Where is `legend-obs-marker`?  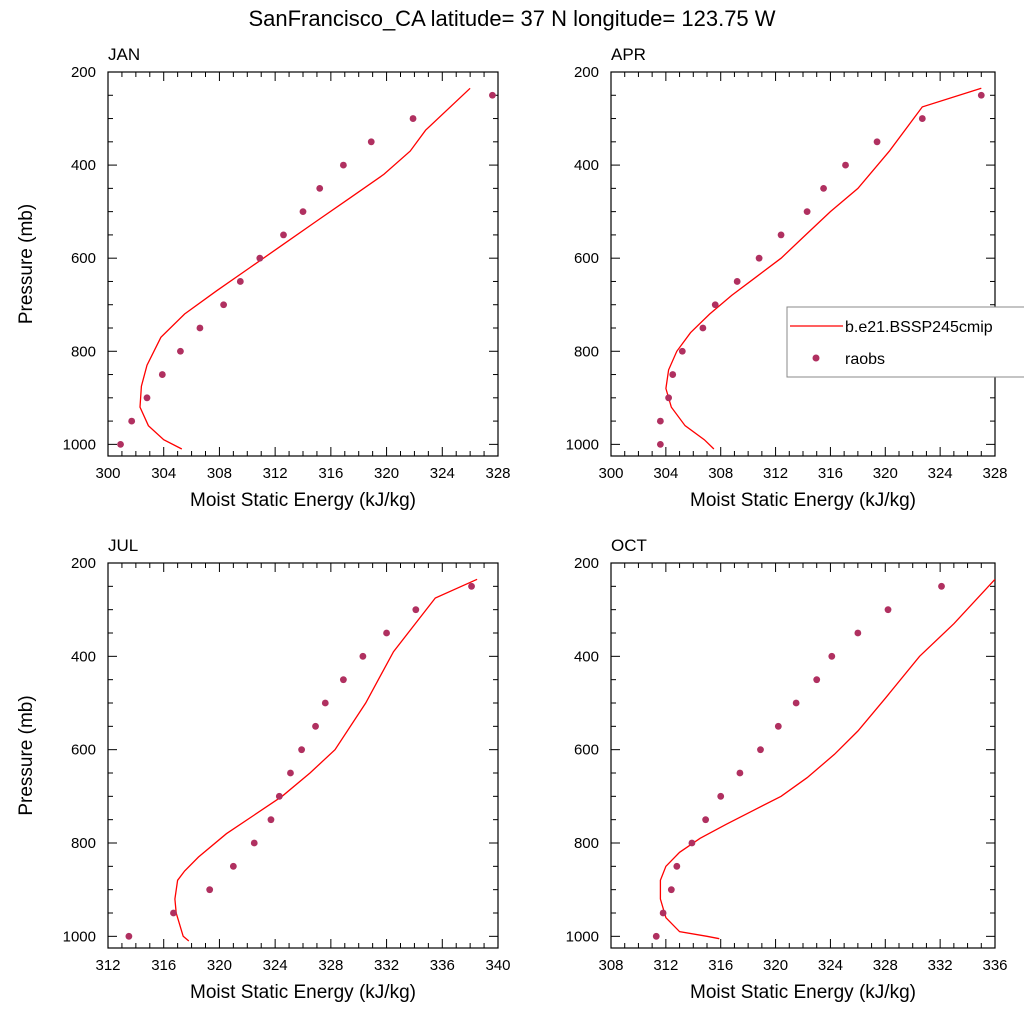 legend-obs-marker is located at coordinates (816, 358).